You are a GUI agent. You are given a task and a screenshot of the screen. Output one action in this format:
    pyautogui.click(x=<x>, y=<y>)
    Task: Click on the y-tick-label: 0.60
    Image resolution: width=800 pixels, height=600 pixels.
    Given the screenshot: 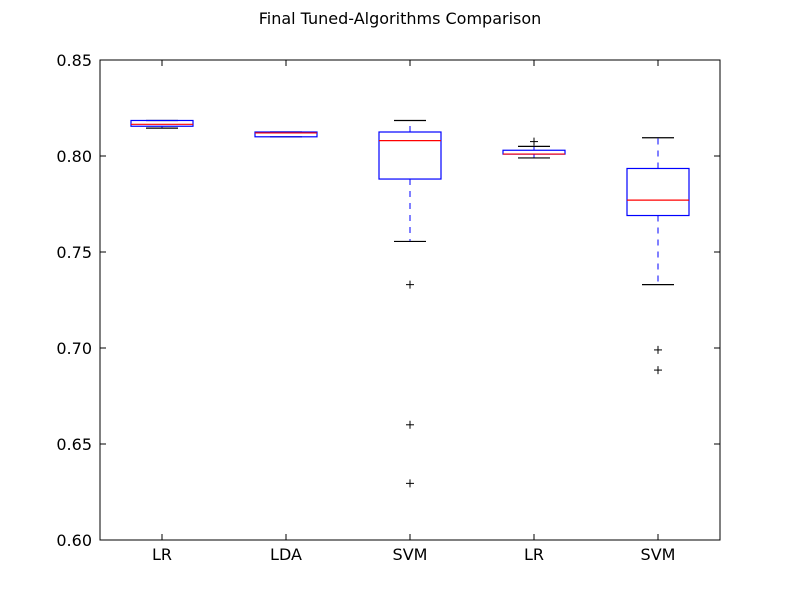 What is the action you would take?
    pyautogui.click(x=74, y=540)
    